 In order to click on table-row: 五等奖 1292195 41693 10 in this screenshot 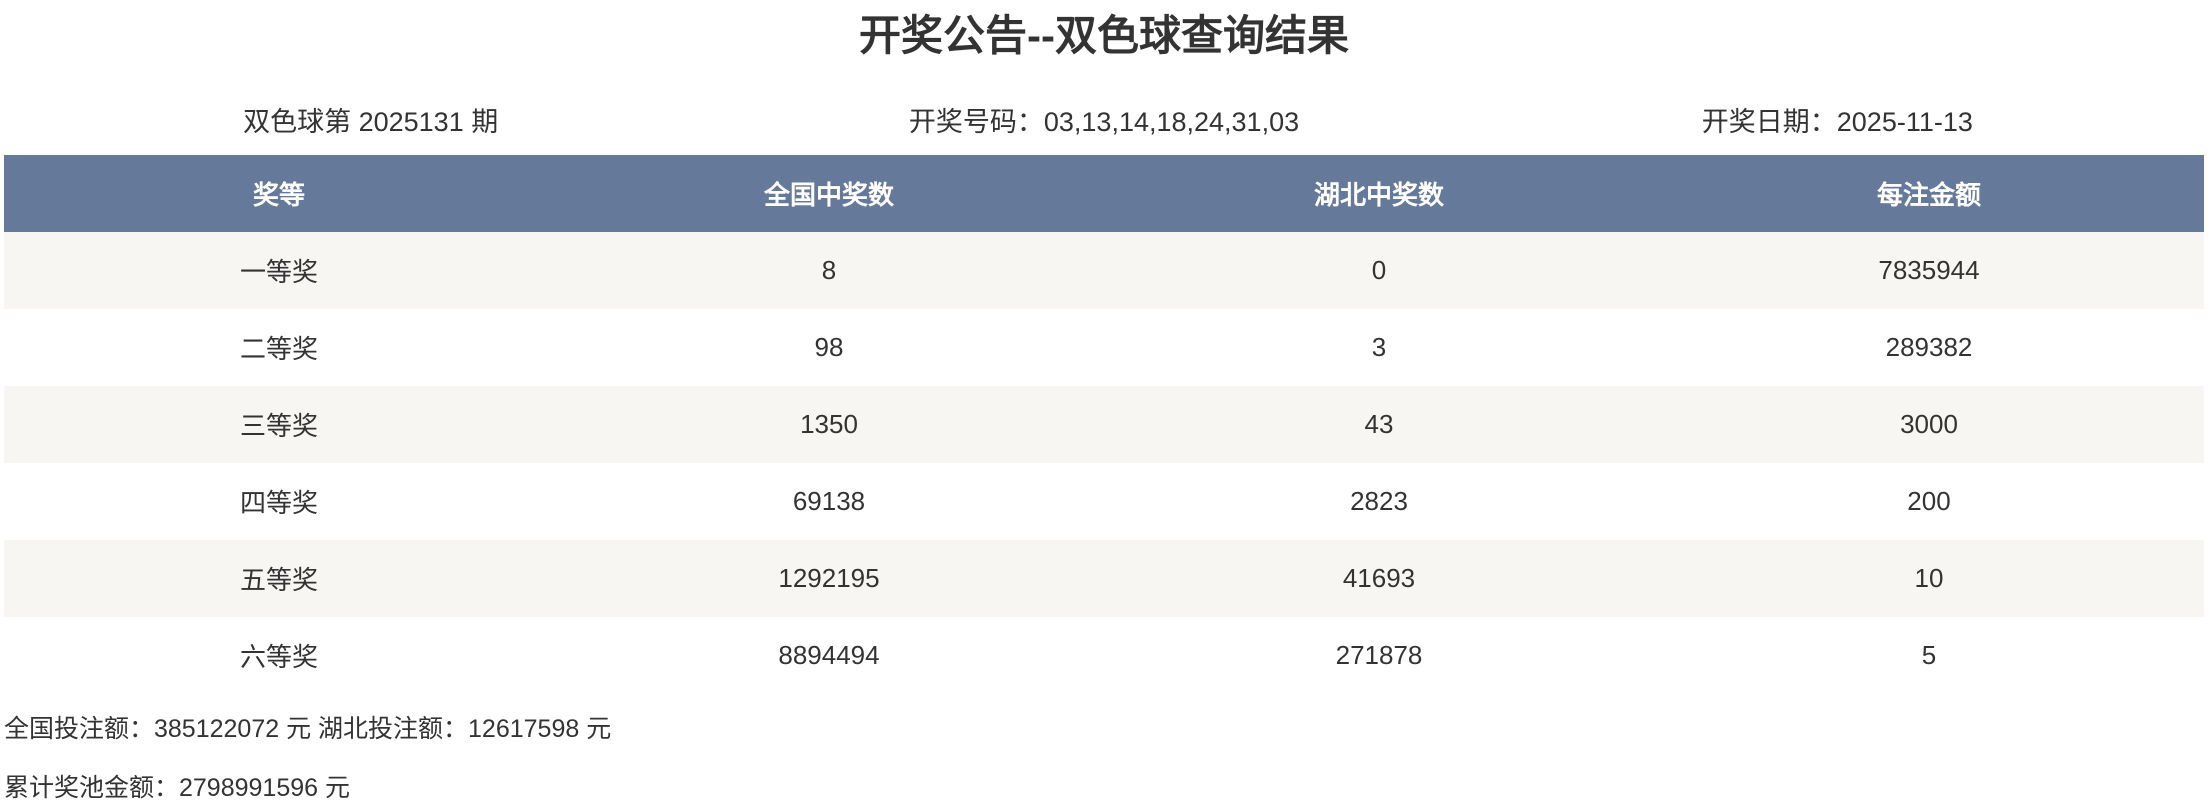, I will do `click(1104, 578)`.